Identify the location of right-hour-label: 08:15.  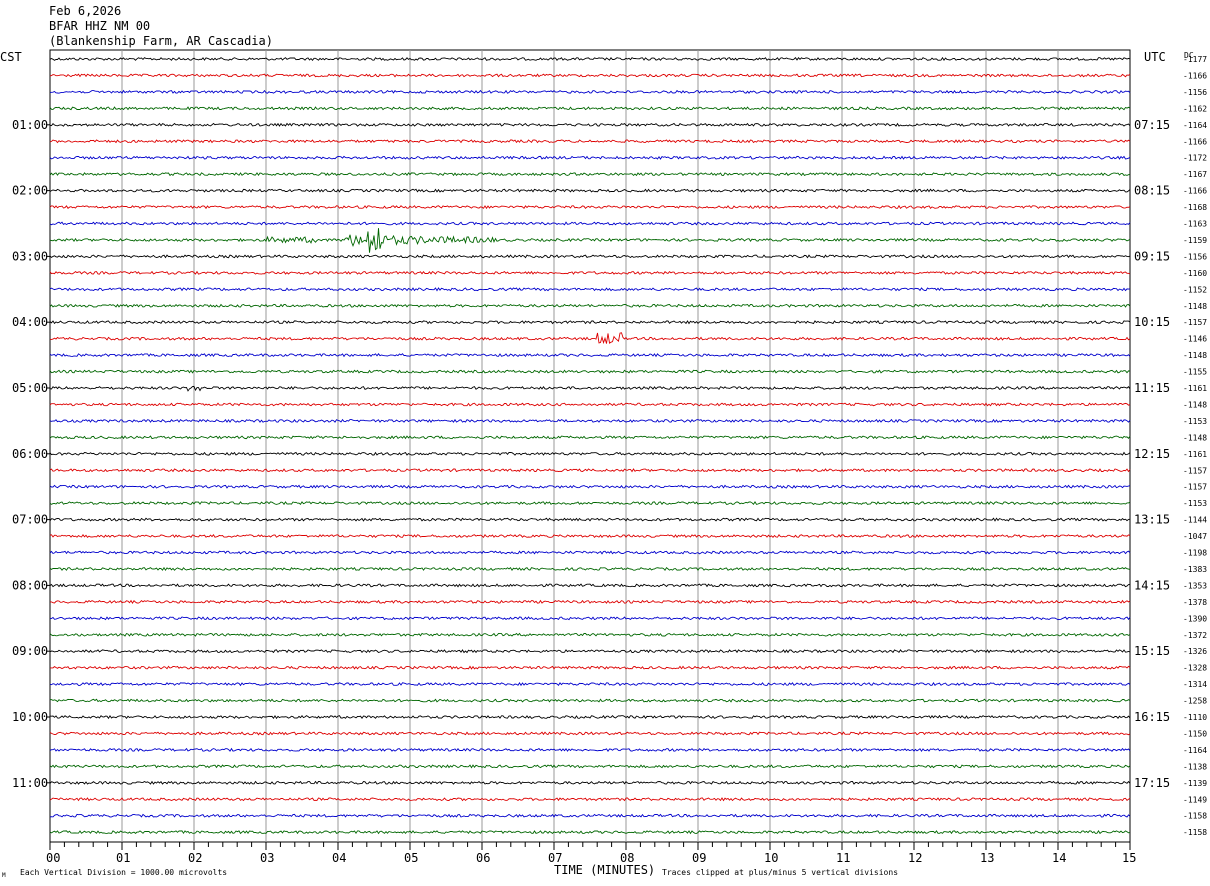
(1152, 191).